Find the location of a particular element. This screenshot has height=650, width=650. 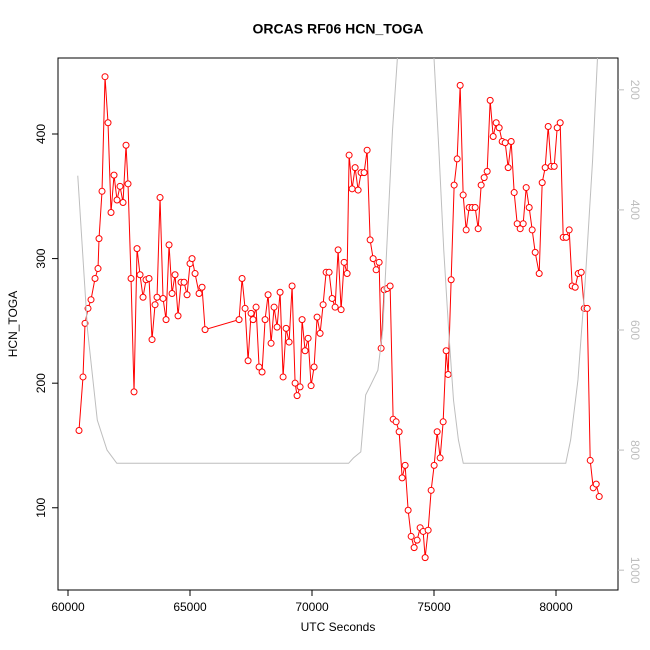

x-tick-label: 60000 is located at coordinates (68, 607).